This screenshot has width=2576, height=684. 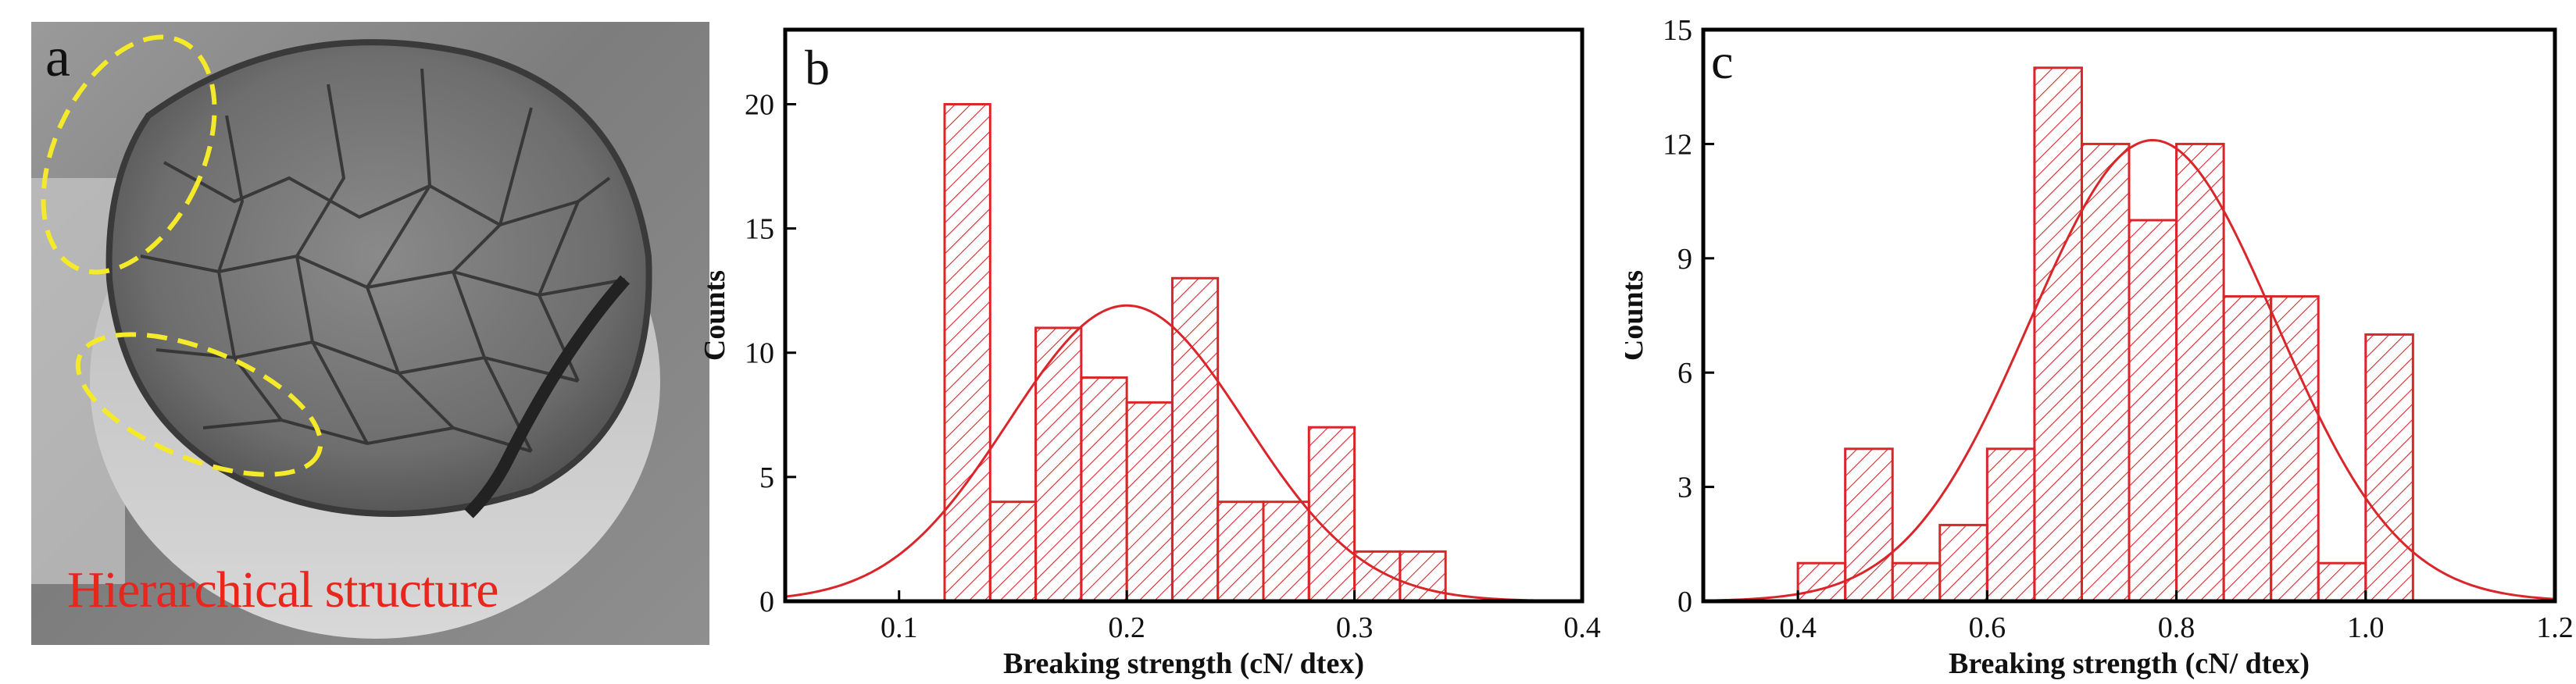 I want to click on y-tick-label-c-5: 15, so click(x=1678, y=31).